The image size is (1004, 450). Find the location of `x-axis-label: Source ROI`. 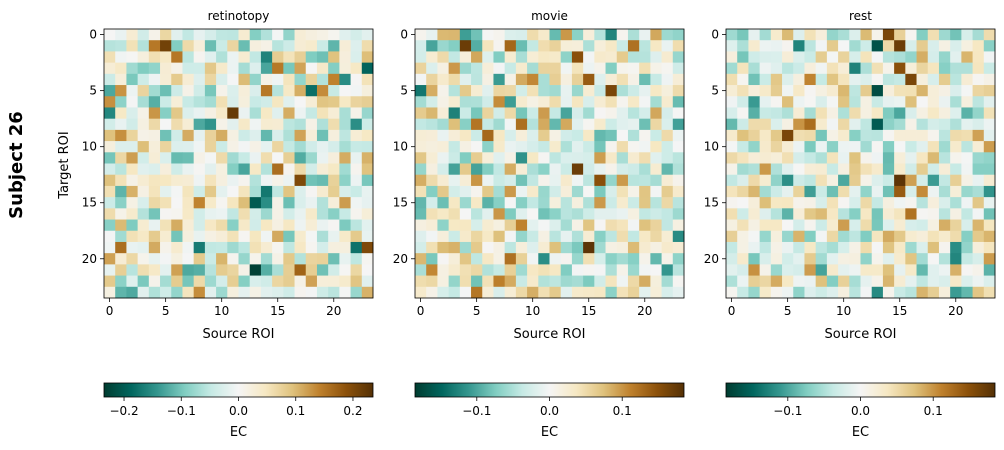

x-axis-label: Source ROI is located at coordinates (239, 334).